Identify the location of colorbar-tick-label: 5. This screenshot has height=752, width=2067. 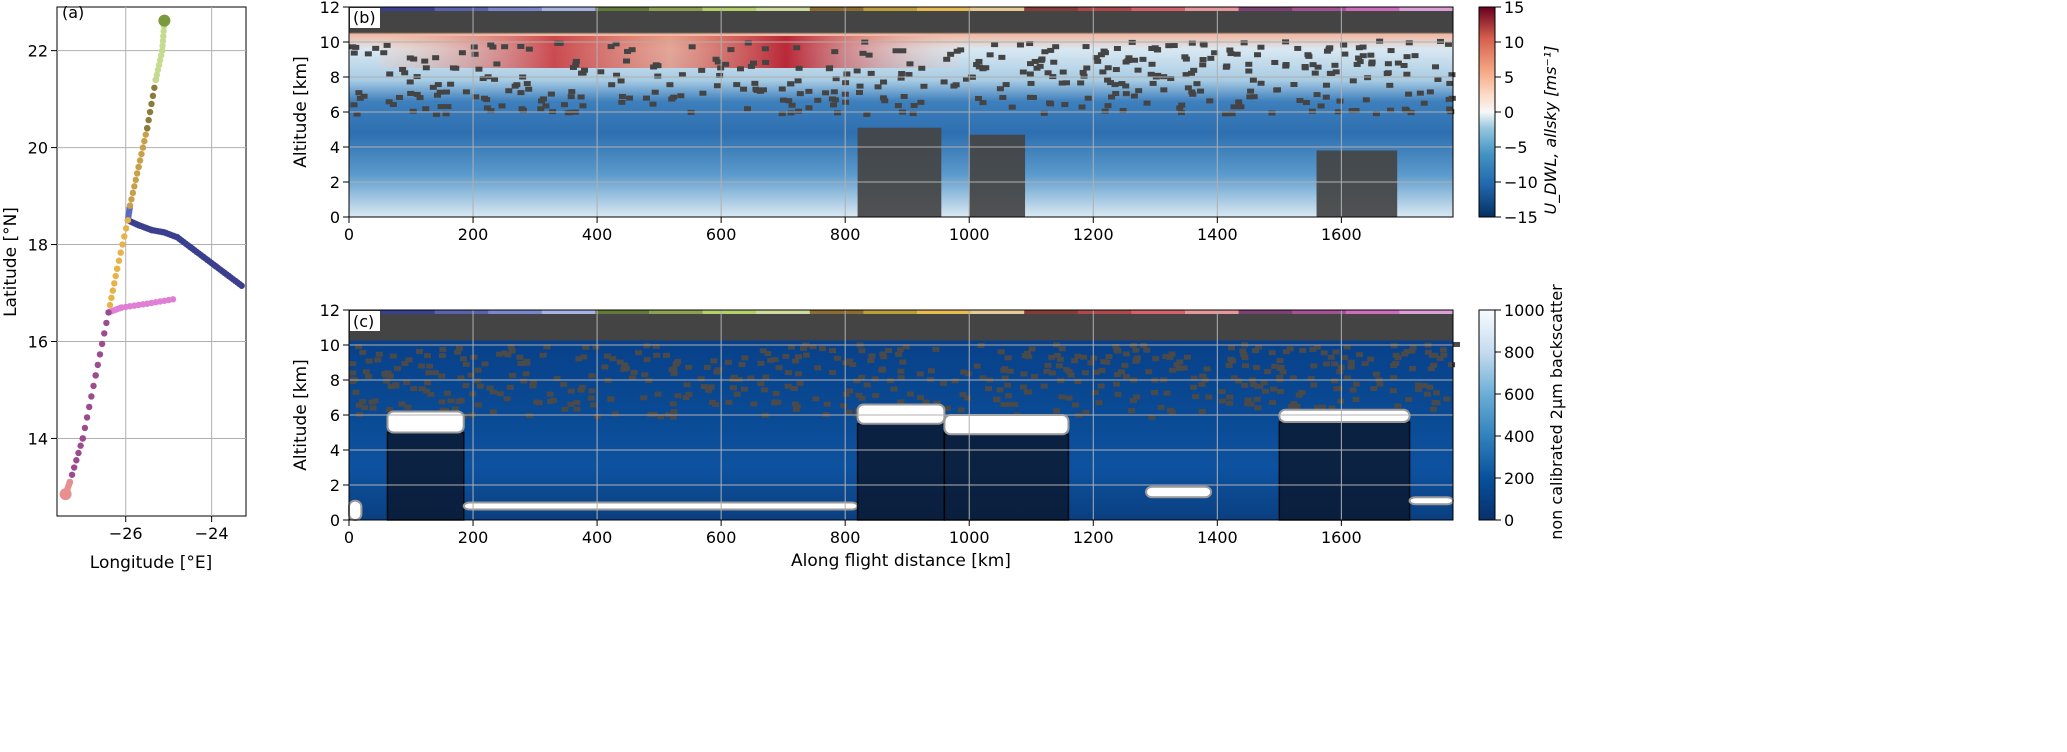
(1509, 77).